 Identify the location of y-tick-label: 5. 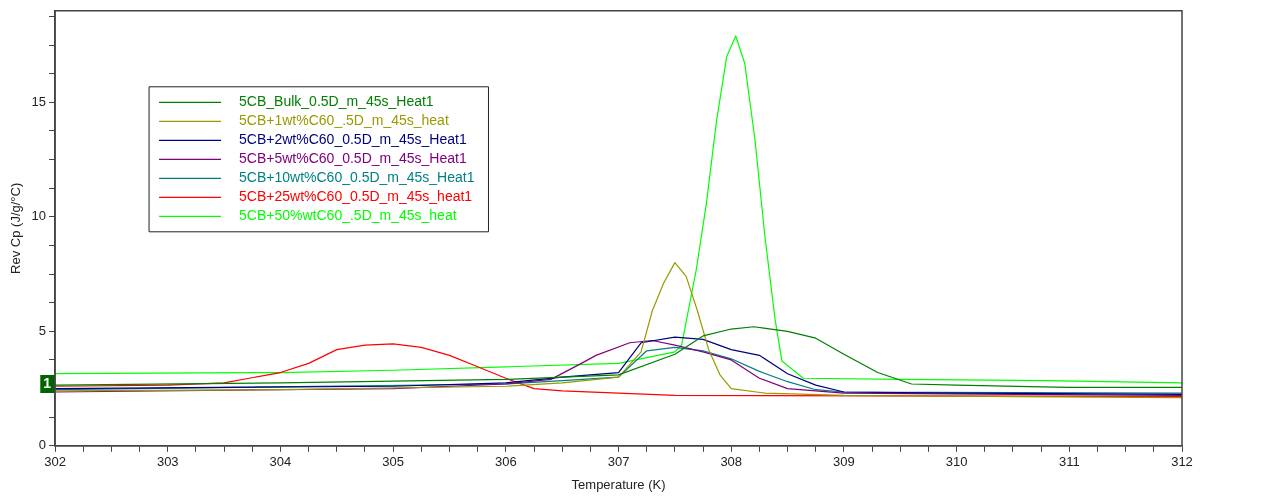
(42, 330).